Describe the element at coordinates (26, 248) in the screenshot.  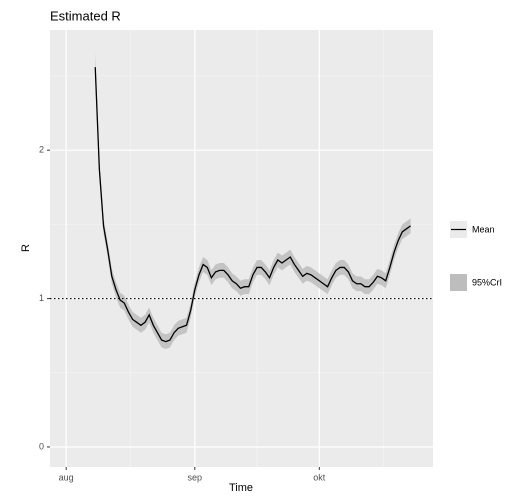
I see `y-axis-label: R` at that location.